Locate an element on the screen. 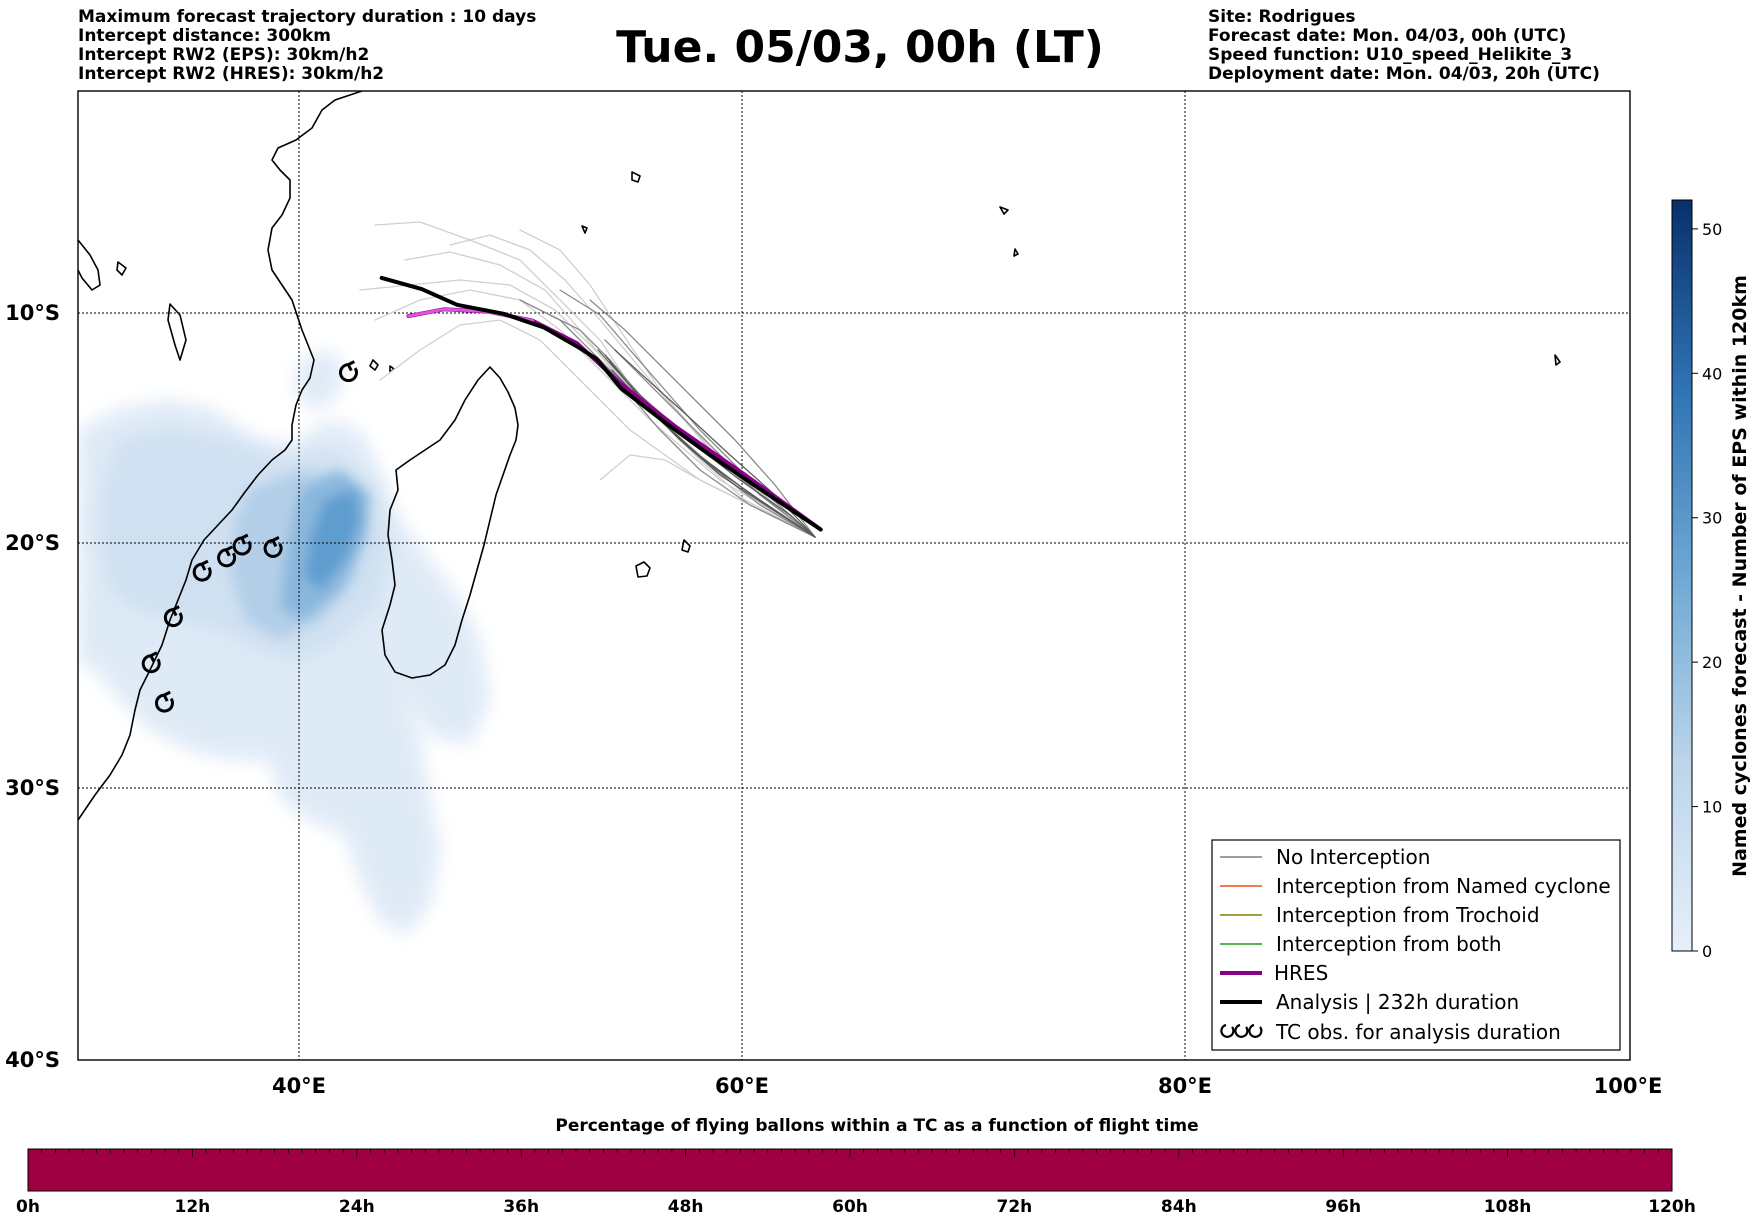 The width and height of the screenshot is (1754, 1223). header-right-line: Deployment date: Mon. 04/03, 20h (UTC) is located at coordinates (1404, 74).